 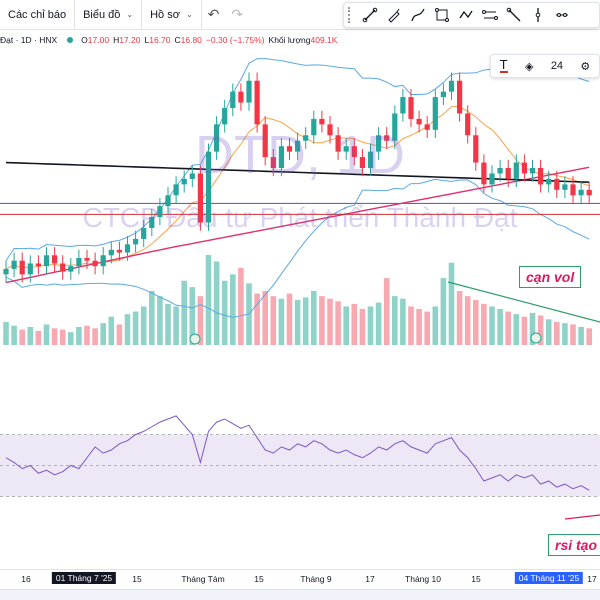 I want to click on vertical-line-icon, so click(x=538, y=15).